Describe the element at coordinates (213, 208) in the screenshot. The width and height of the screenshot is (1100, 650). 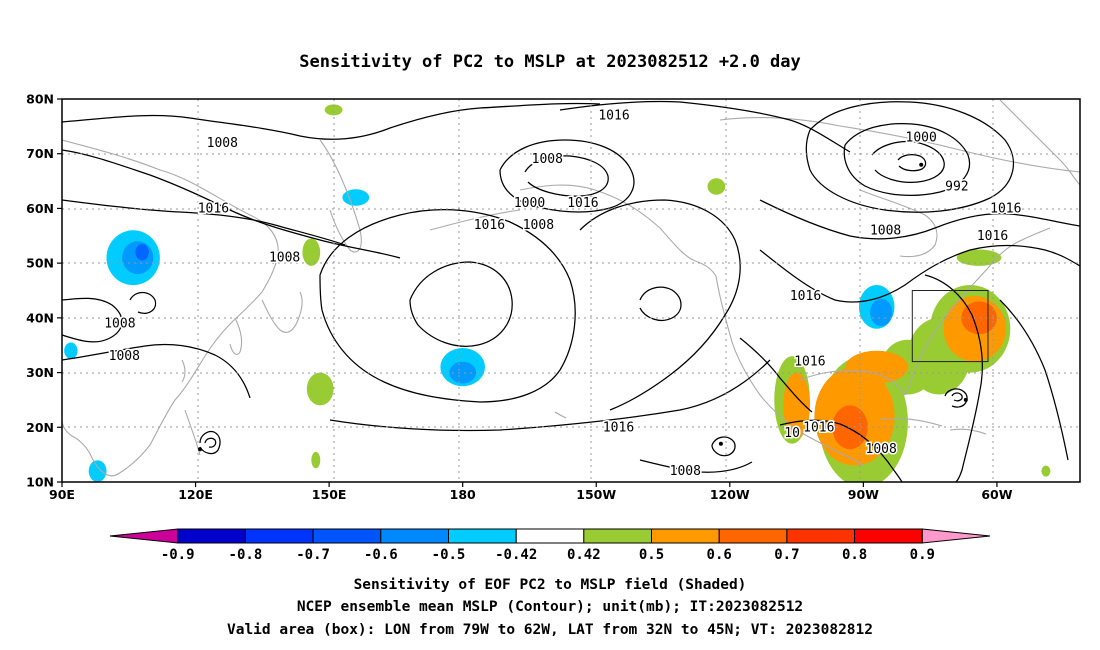
I see `contour-label-5: 1016` at that location.